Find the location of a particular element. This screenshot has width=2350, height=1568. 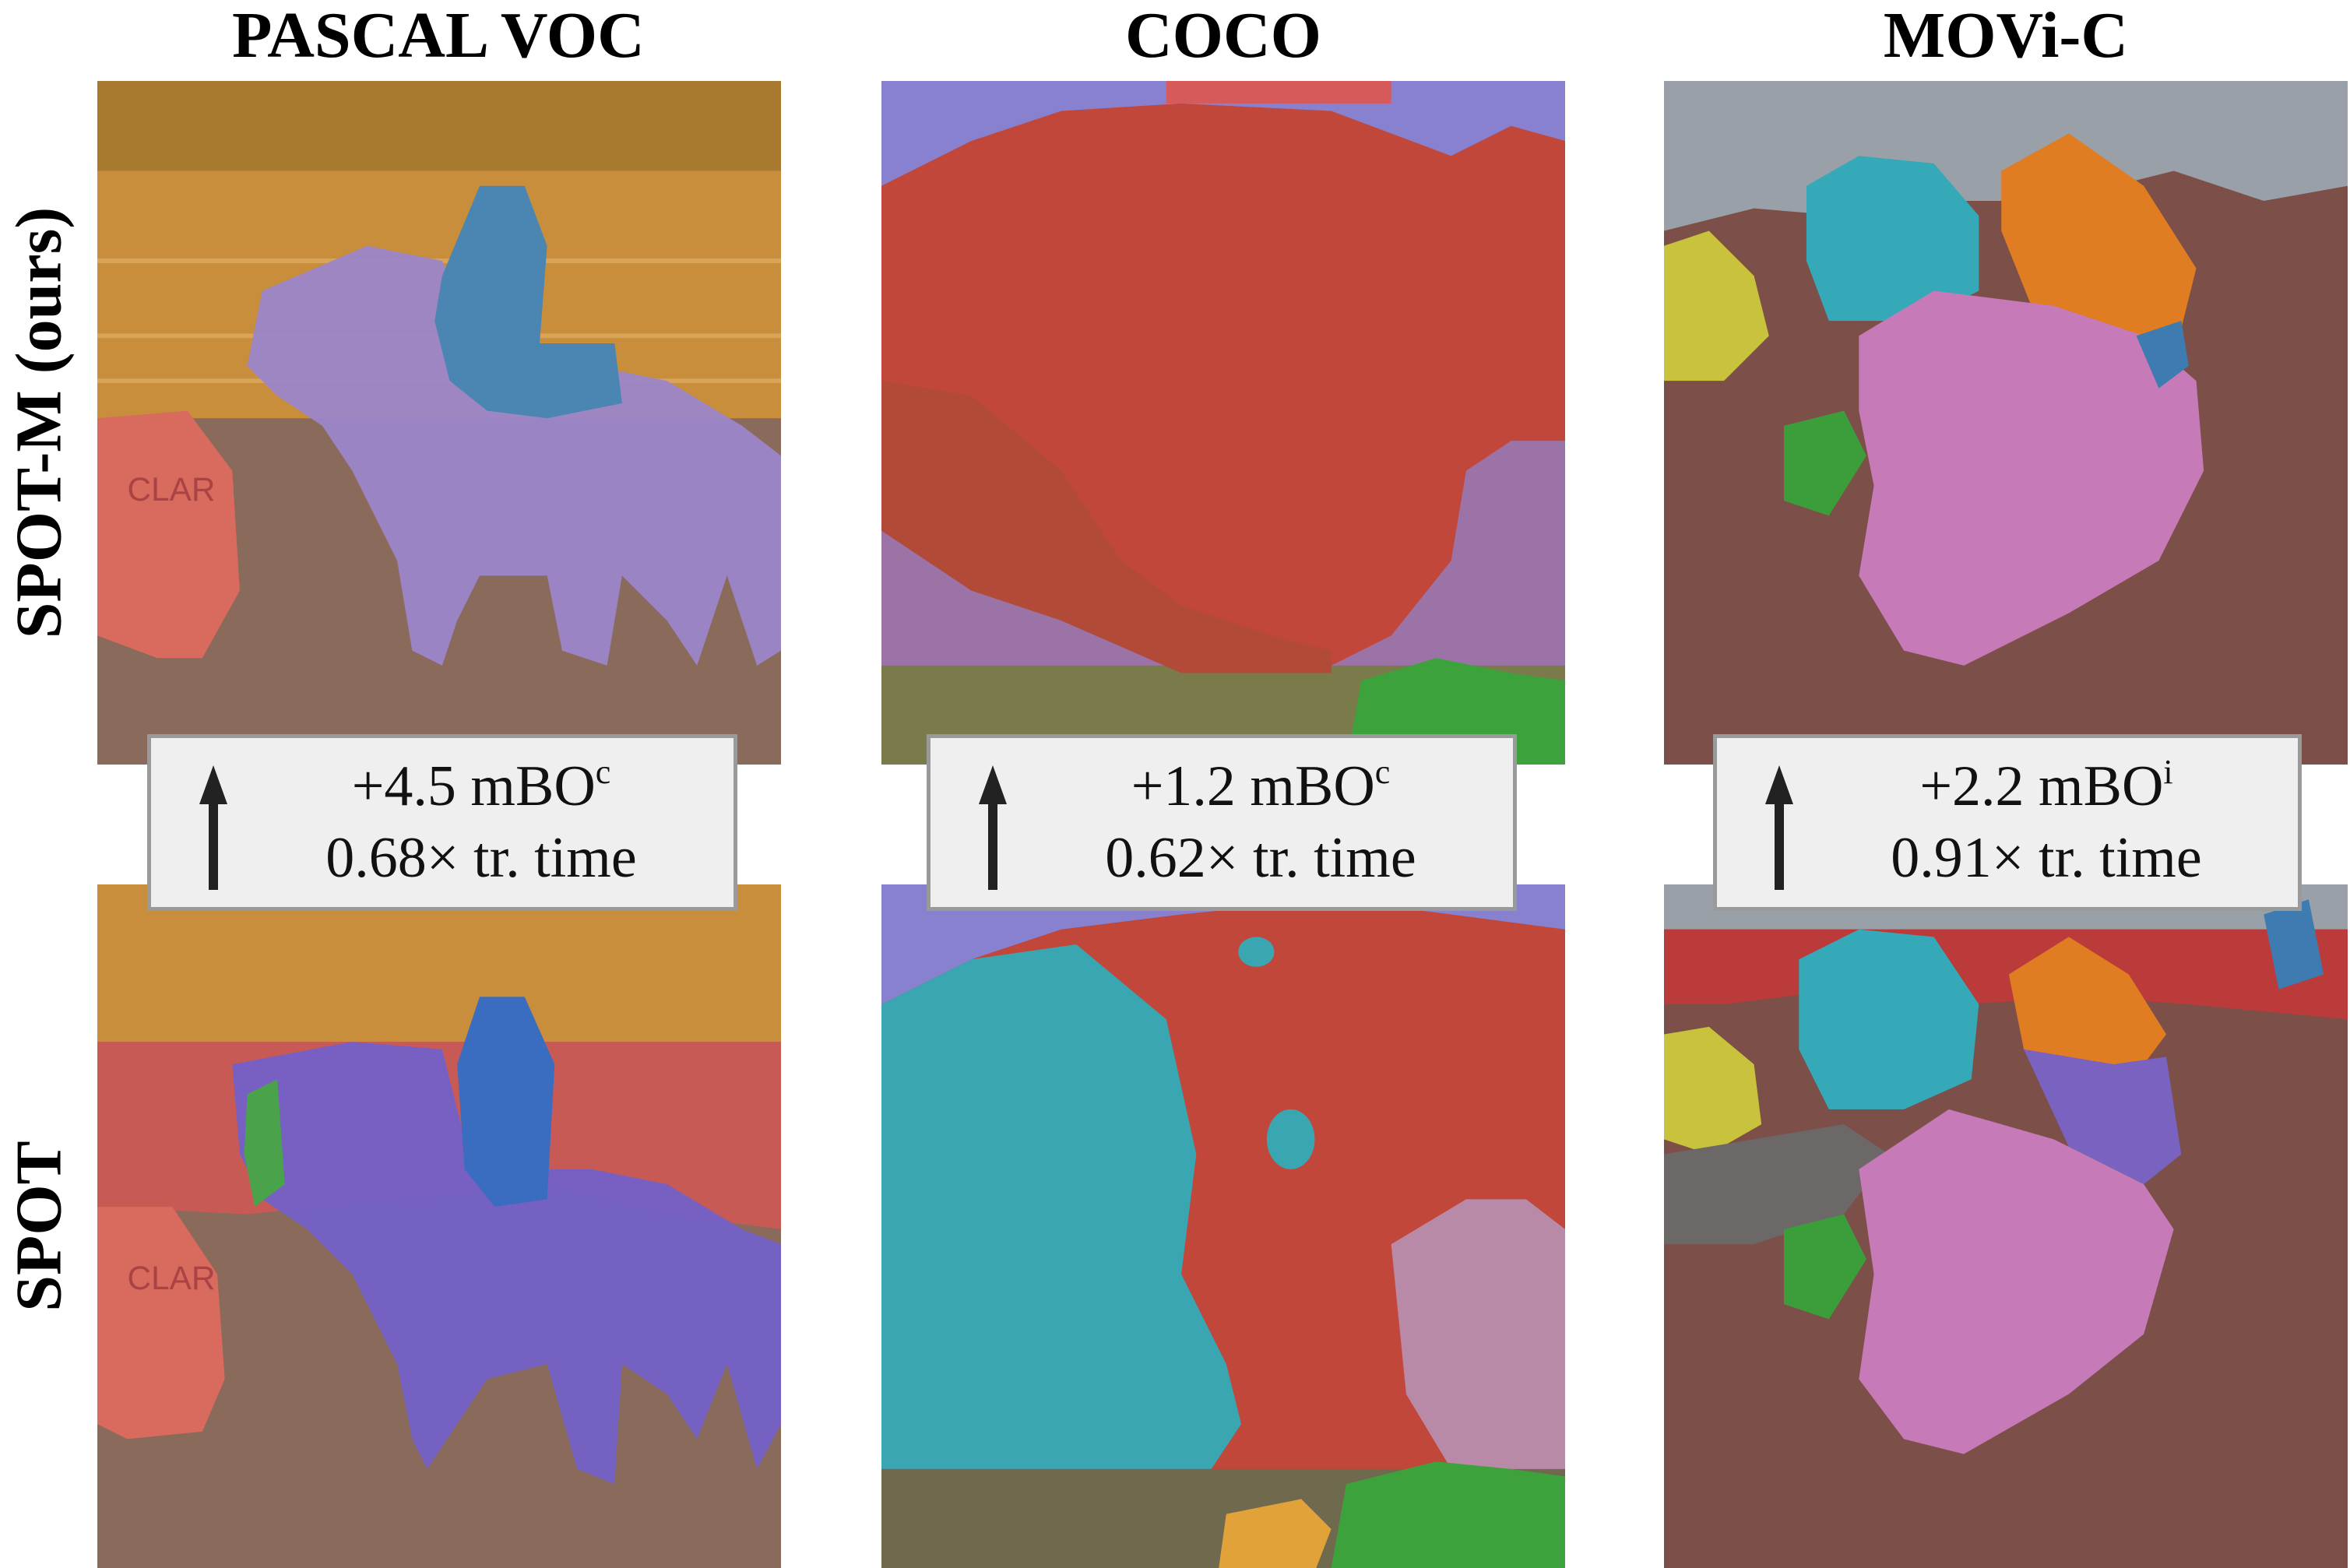

column-title-movi-c: MOVi-C is located at coordinates (2006, 36).